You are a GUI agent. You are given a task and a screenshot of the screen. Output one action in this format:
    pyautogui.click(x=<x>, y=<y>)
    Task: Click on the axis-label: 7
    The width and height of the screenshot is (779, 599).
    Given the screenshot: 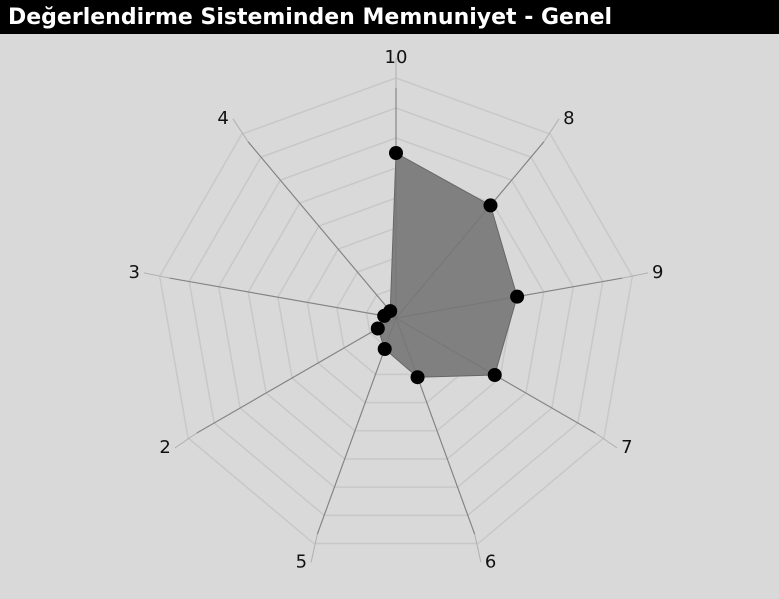 What is the action you would take?
    pyautogui.click(x=626, y=447)
    